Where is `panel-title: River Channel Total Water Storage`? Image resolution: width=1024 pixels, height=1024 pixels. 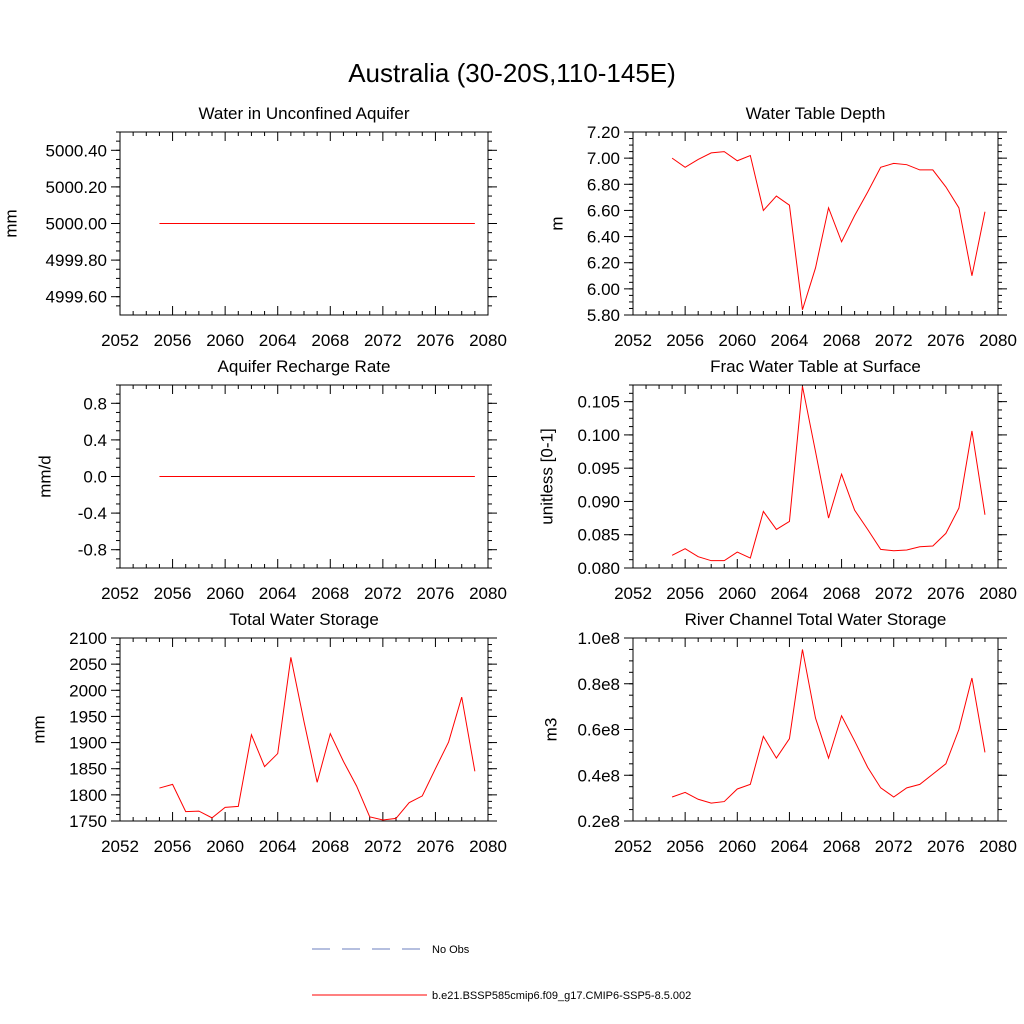
panel-title: River Channel Total Water Storage is located at coordinates (816, 619).